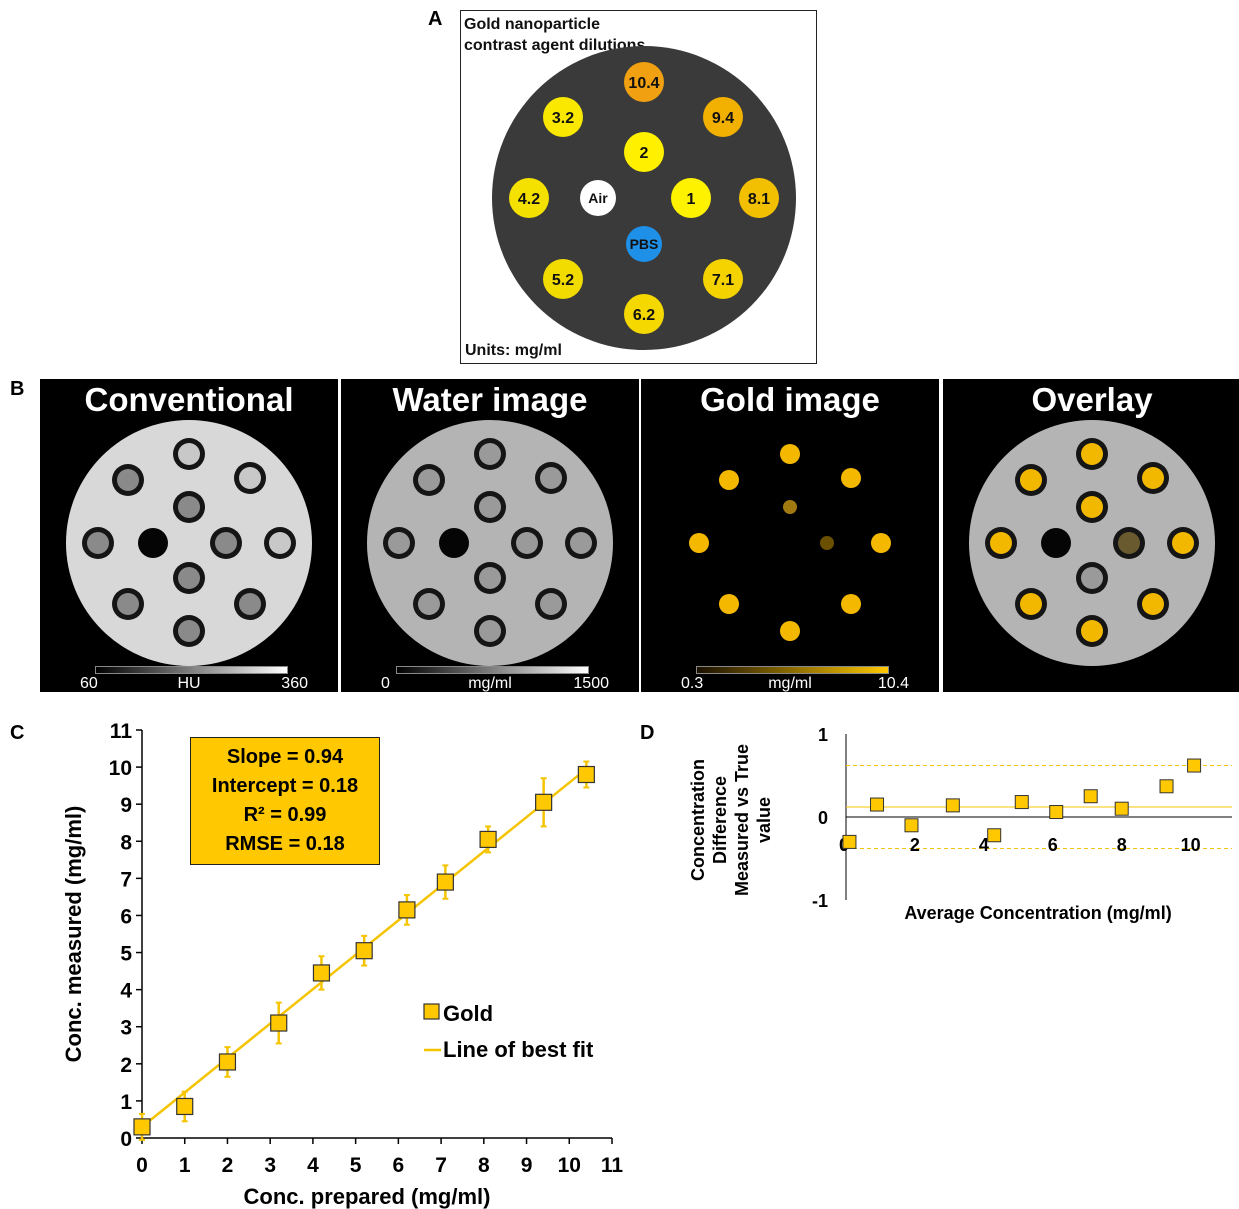  Describe the element at coordinates (385, 683) in the screenshot. I see `colorbar-min-label: 0` at that location.